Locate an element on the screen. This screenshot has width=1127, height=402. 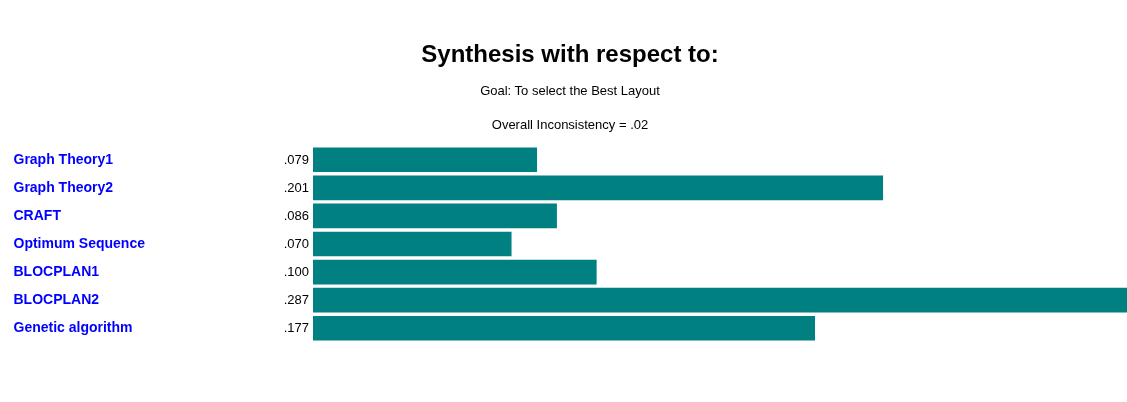
y-tick-label: CRAFT is located at coordinates (37, 214).